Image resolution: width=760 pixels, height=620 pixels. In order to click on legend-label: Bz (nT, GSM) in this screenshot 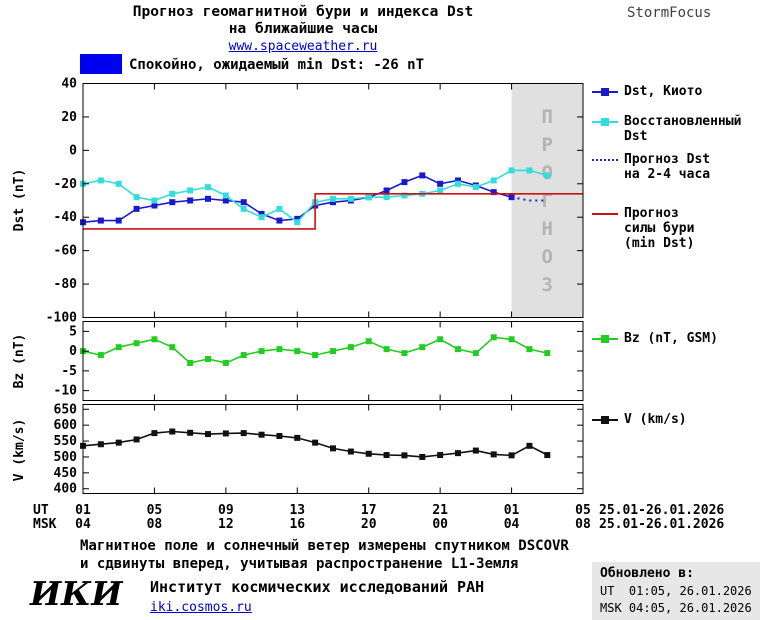, I will do `click(671, 338)`.